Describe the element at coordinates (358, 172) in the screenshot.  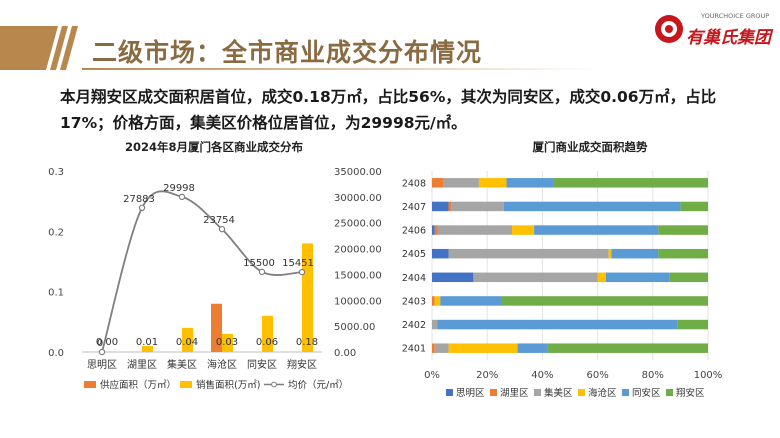
I see `chart1-right-tick-label: 35000.00` at that location.